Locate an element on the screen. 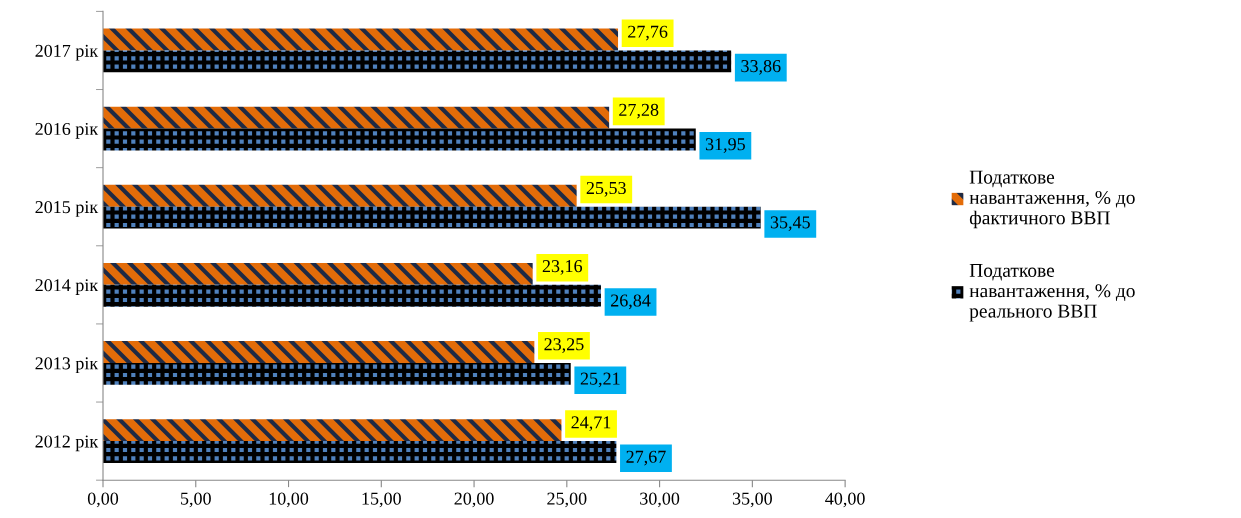 Image resolution: width=1241 pixels, height=518 pixels. x-tick-label: 15,00 is located at coordinates (381, 500).